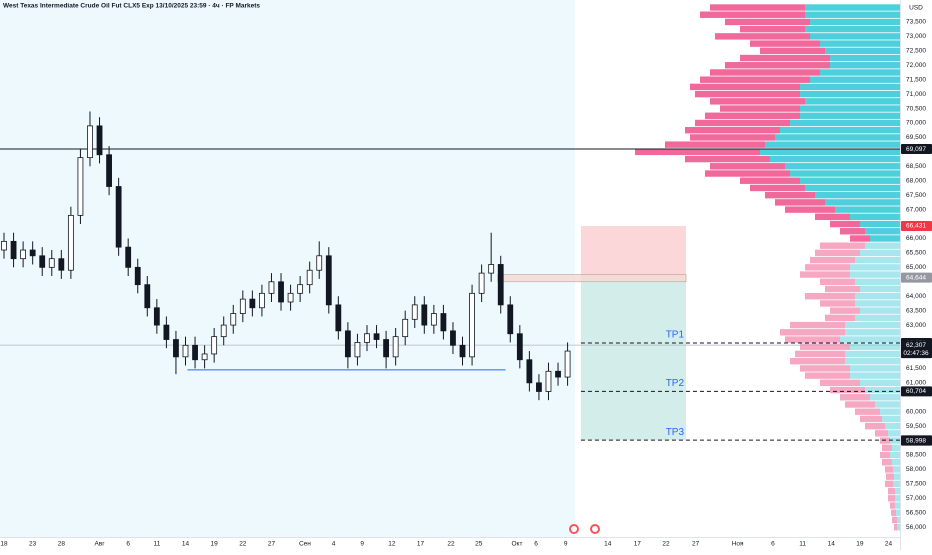 The height and width of the screenshot is (555, 932). Describe the element at coordinates (916, 79) in the screenshot. I see `y-tick-label: 71,500` at that location.